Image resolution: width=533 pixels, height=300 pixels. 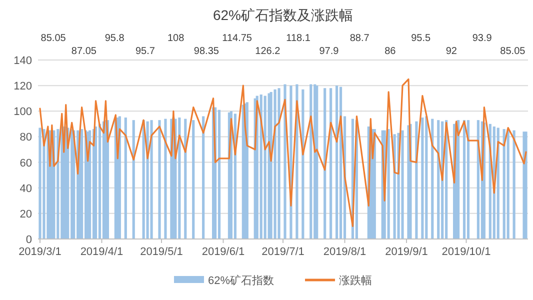 I want to click on x-tick-label: 2019/8/1, so click(x=344, y=252).